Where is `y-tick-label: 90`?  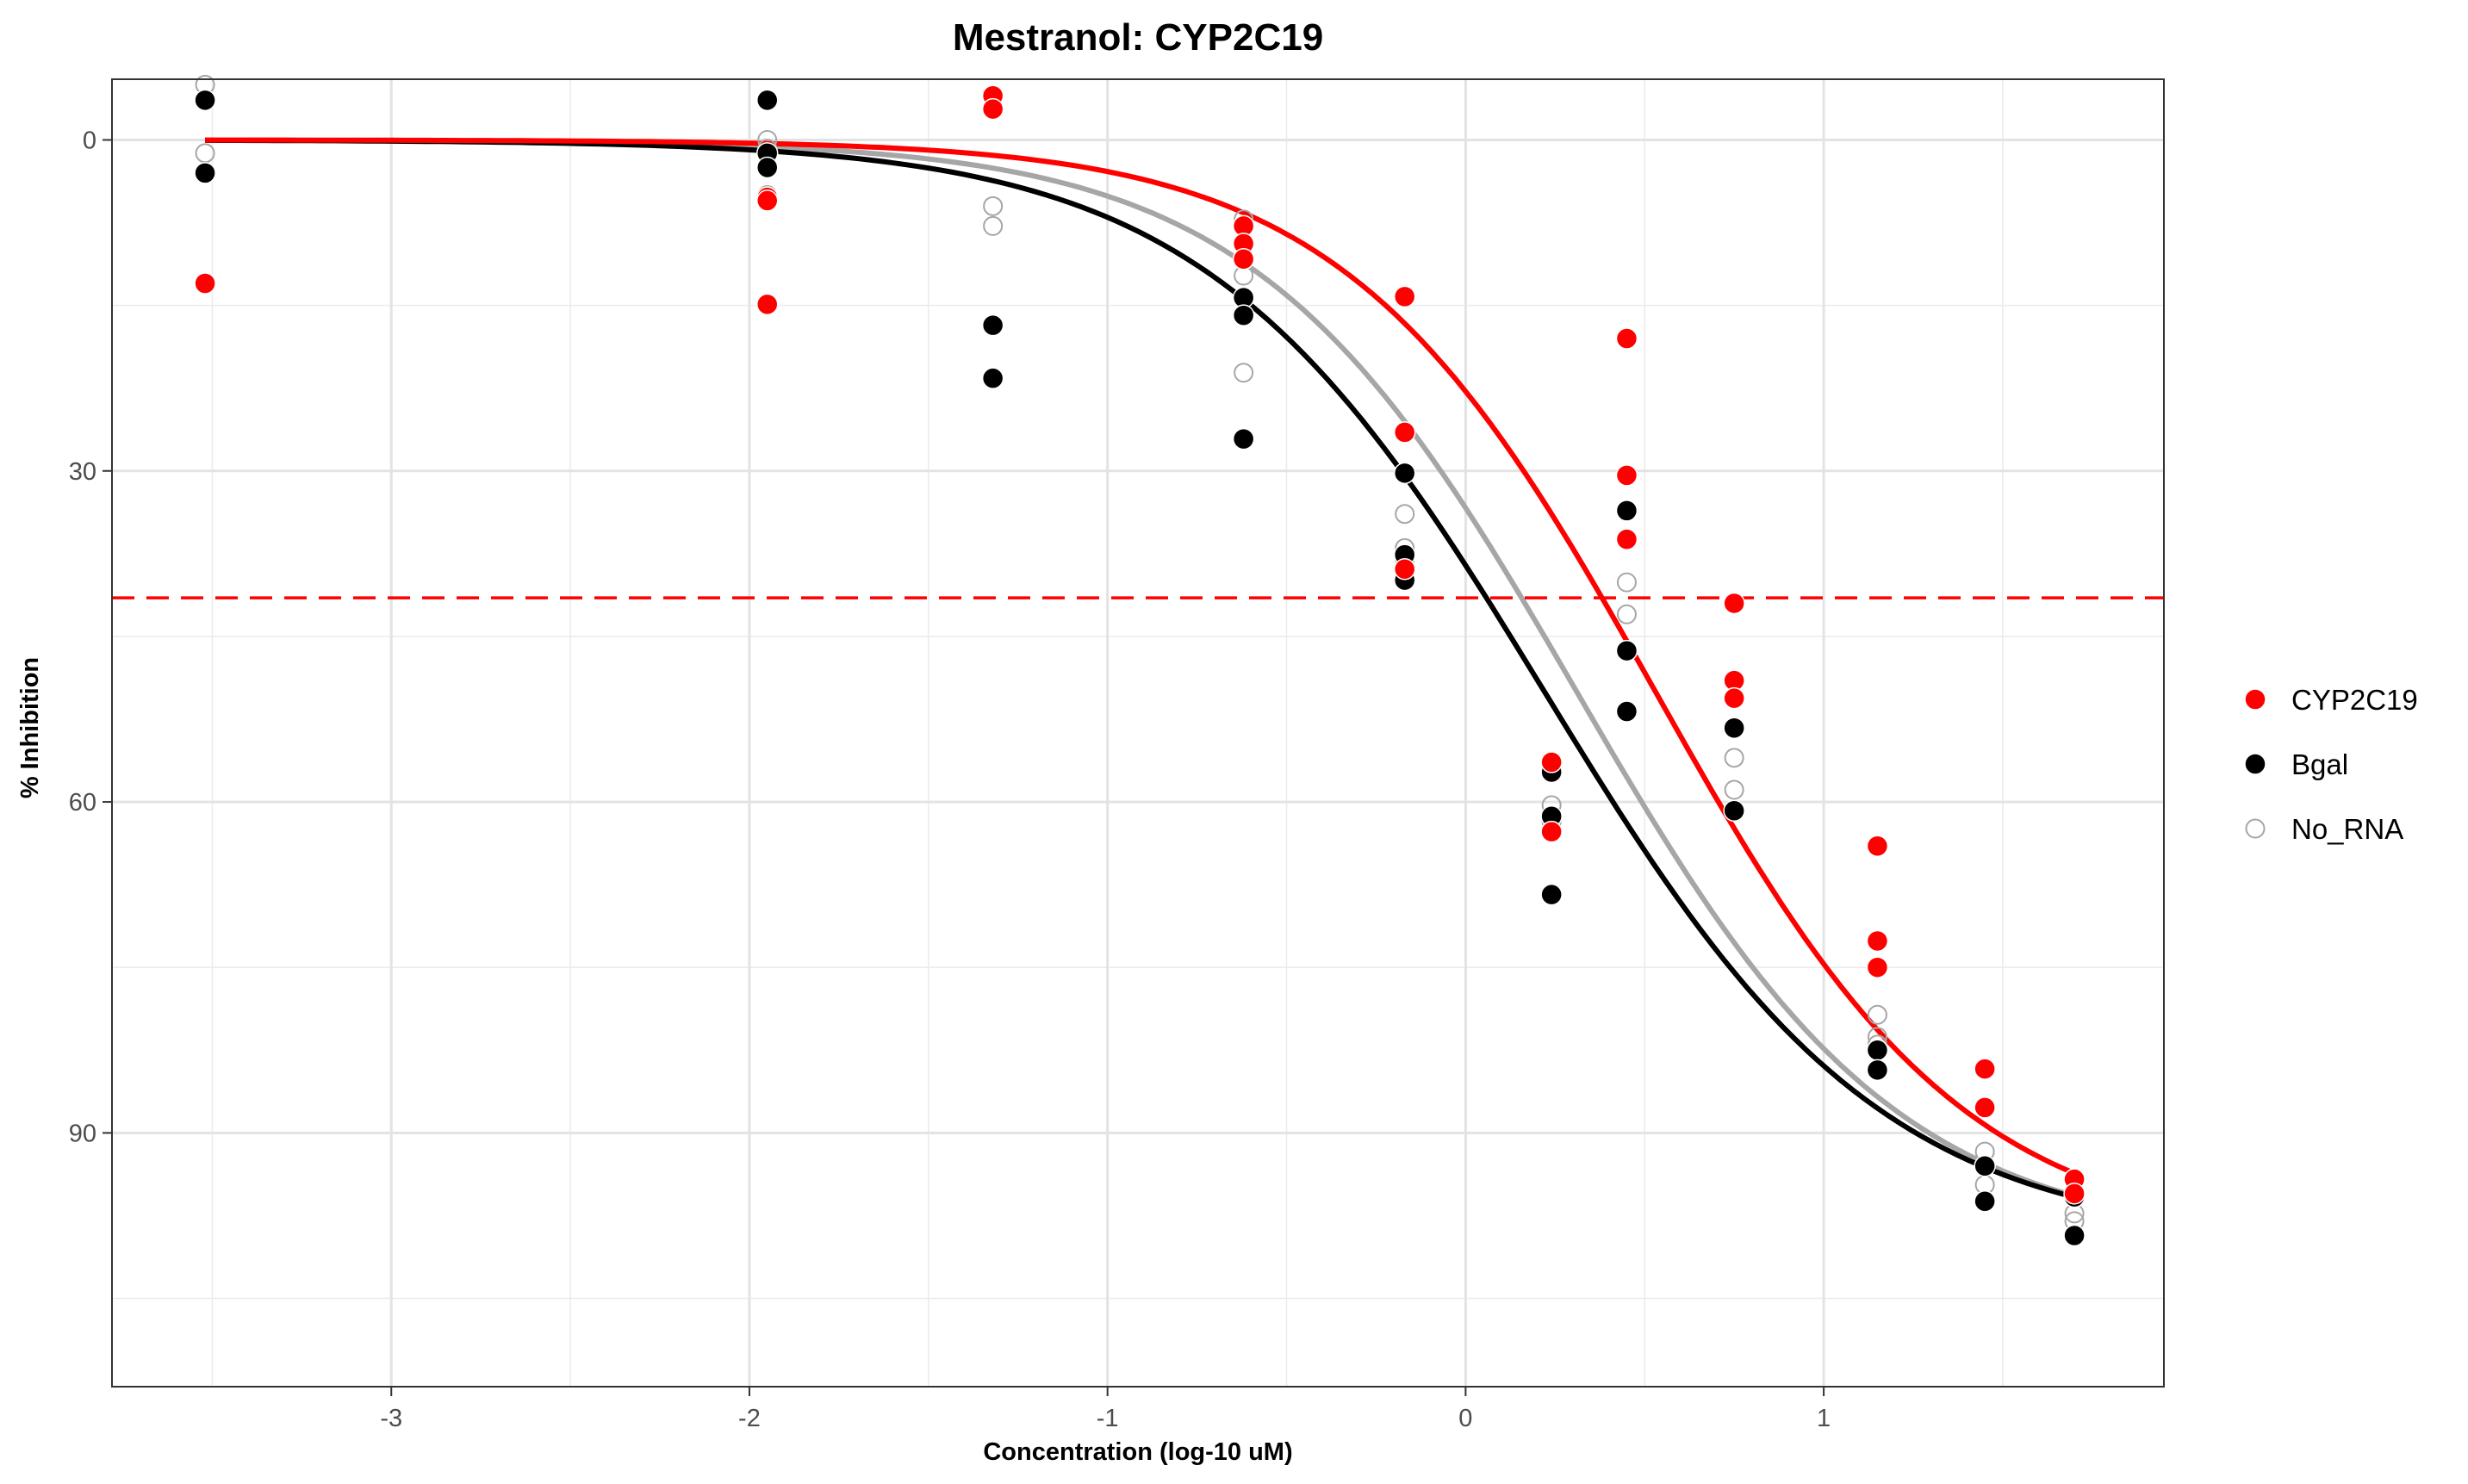 y-tick-label: 90 is located at coordinates (82, 1133).